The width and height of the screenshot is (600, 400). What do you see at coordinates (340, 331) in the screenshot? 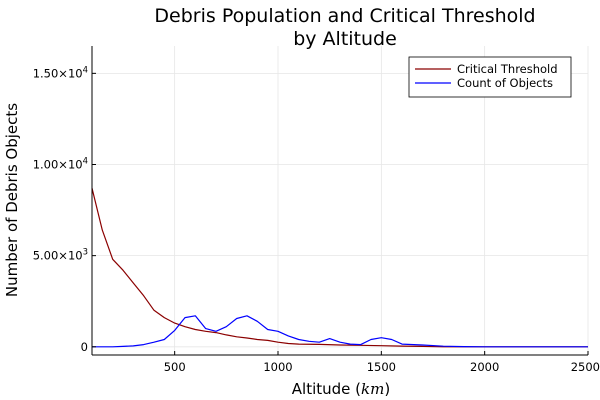
I see `series-line-count-of-objects` at bounding box center [340, 331].